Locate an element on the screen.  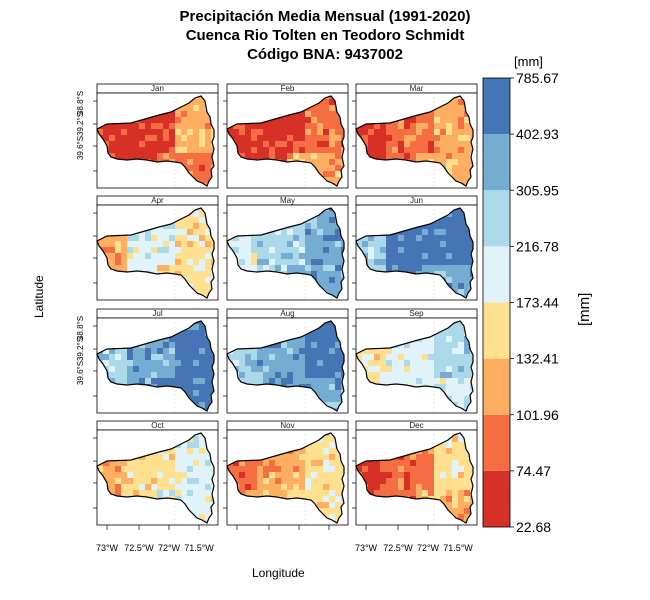
colorbar-tick-label: 173.44 is located at coordinates (537, 303).